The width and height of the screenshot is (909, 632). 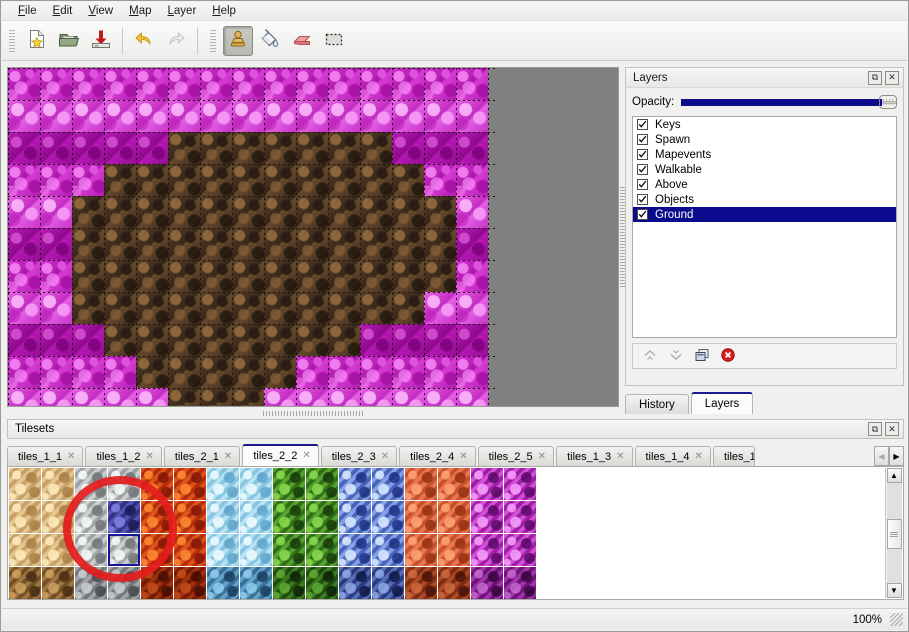 What do you see at coordinates (672, 456) in the screenshot?
I see `tileset-tab-tiles_1_4: tiles_1_4 ✕` at bounding box center [672, 456].